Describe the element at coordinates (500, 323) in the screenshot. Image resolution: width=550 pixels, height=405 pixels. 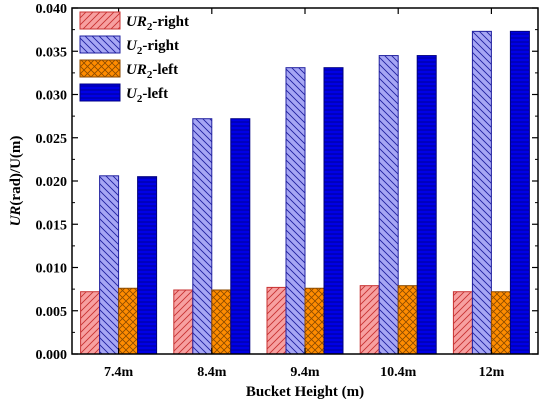
I see `bar-ur2-left-12m` at that location.